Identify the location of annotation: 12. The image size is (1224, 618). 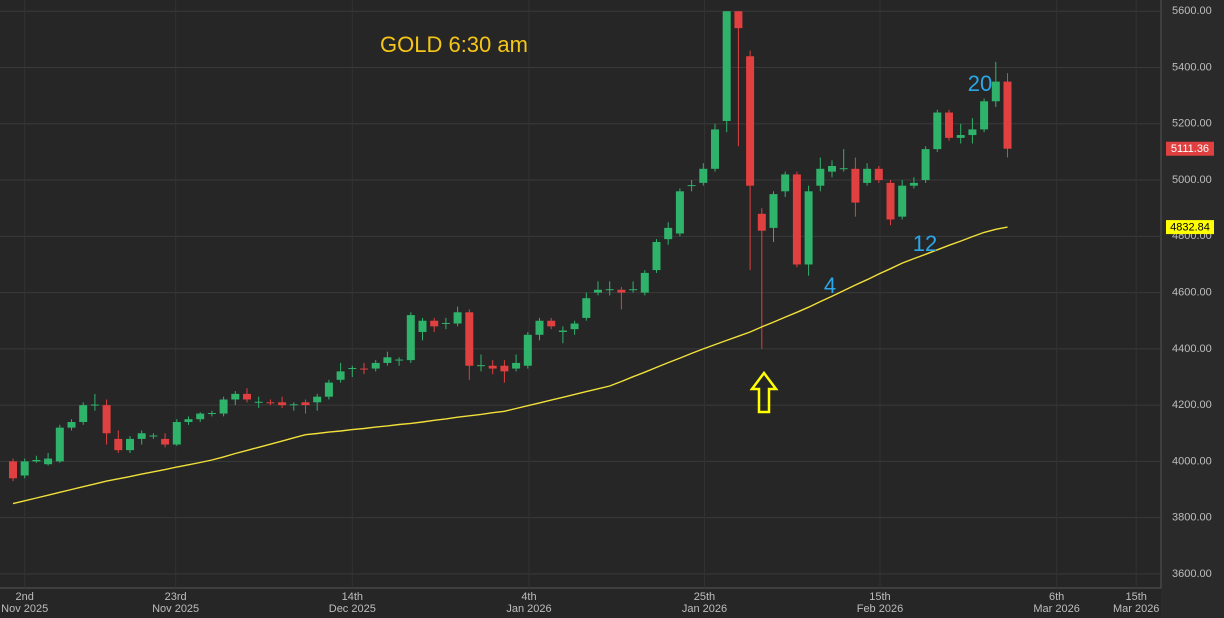
(925, 243).